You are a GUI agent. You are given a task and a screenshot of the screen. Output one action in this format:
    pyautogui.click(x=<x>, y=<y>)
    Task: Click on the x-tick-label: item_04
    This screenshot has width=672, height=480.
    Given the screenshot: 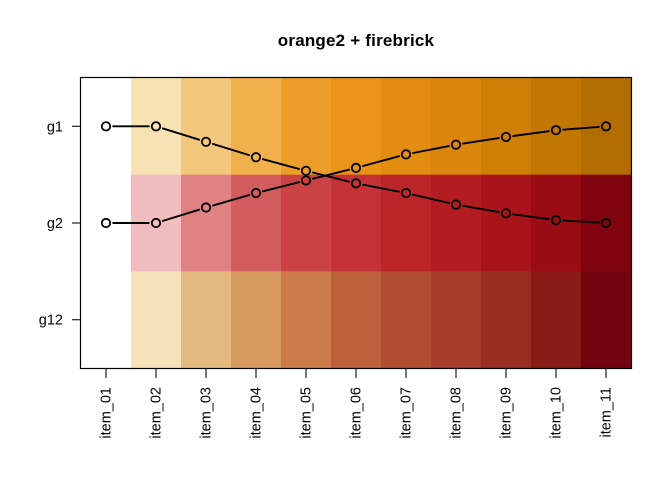 What is the action you would take?
    pyautogui.click(x=257, y=413)
    